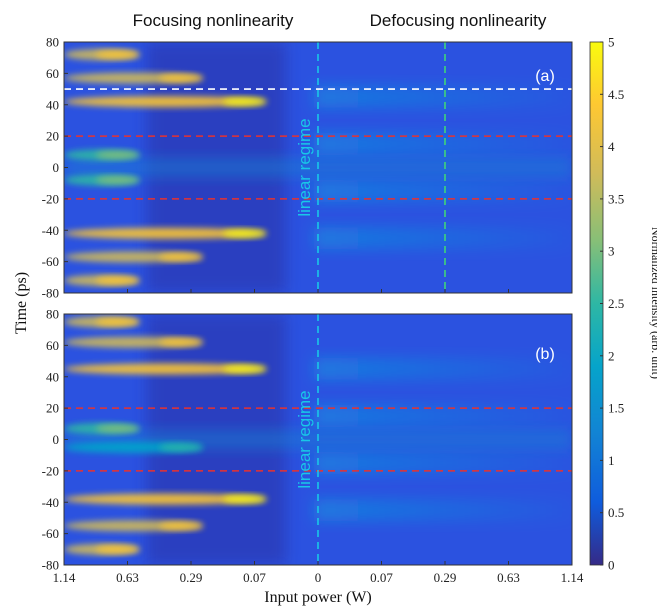 This screenshot has width=657, height=609. What do you see at coordinates (611, 460) in the screenshot?
I see `colorbar-tick-label: 1` at bounding box center [611, 460].